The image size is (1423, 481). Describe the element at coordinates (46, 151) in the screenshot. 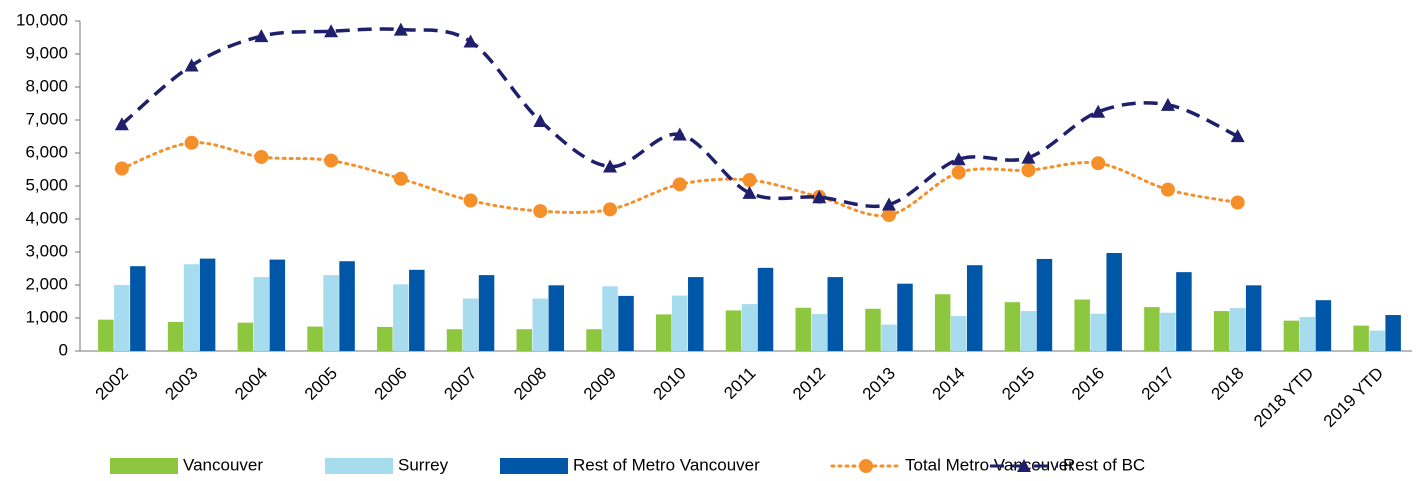

I see `y-tick-label: 6,000` at that location.